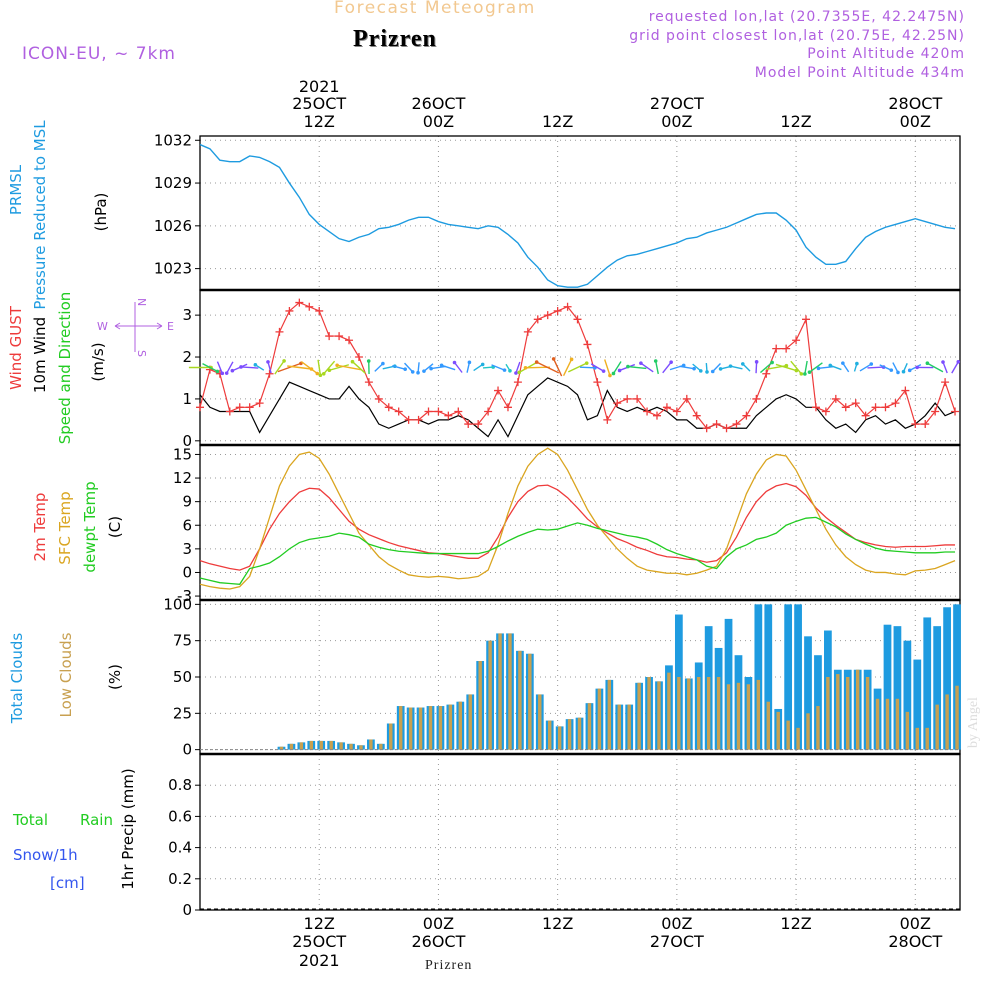 The image size is (1000, 1000). Describe the element at coordinates (915, 941) in the screenshot. I see `bottom-axis-date: 28OCT` at that location.